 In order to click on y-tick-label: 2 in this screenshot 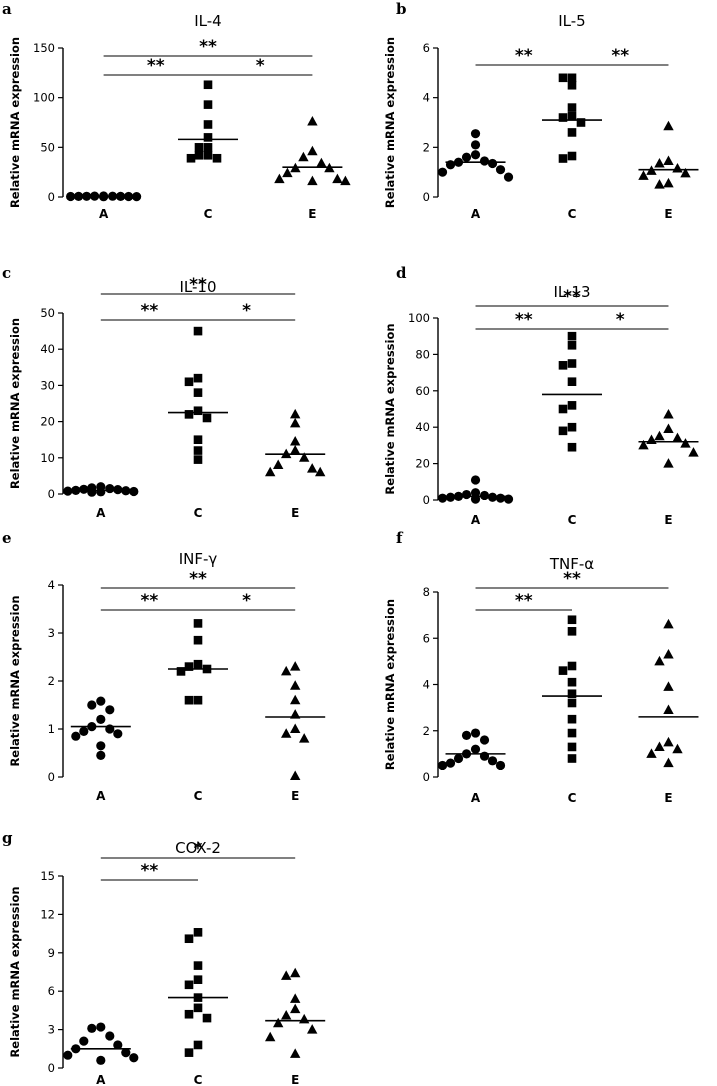, I will do `click(426, 731)`.